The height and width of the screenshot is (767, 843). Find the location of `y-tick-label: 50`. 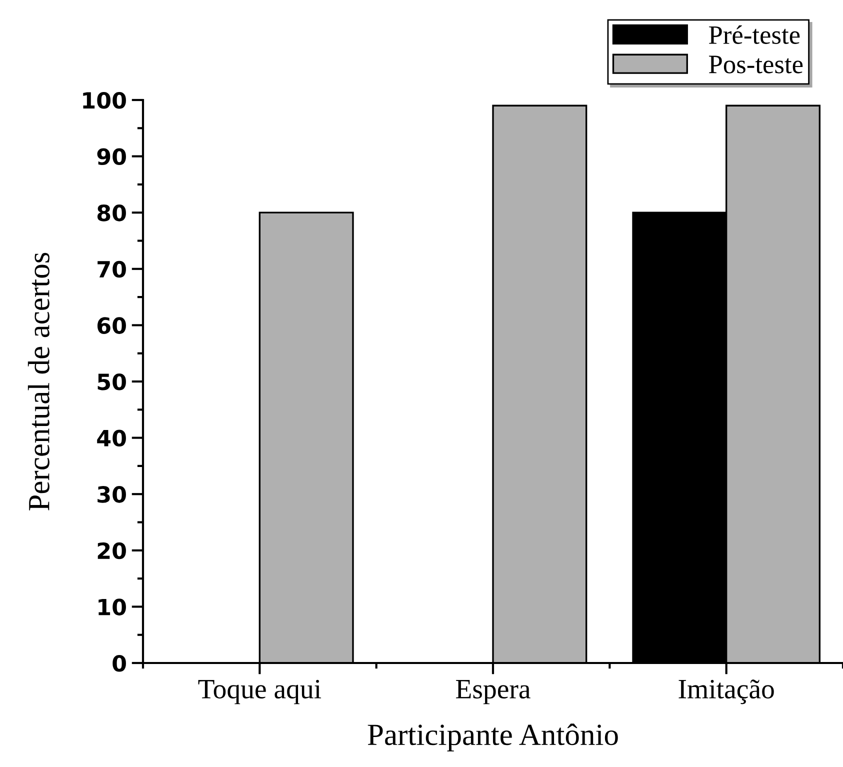

y-tick-label: 50 is located at coordinates (112, 381).